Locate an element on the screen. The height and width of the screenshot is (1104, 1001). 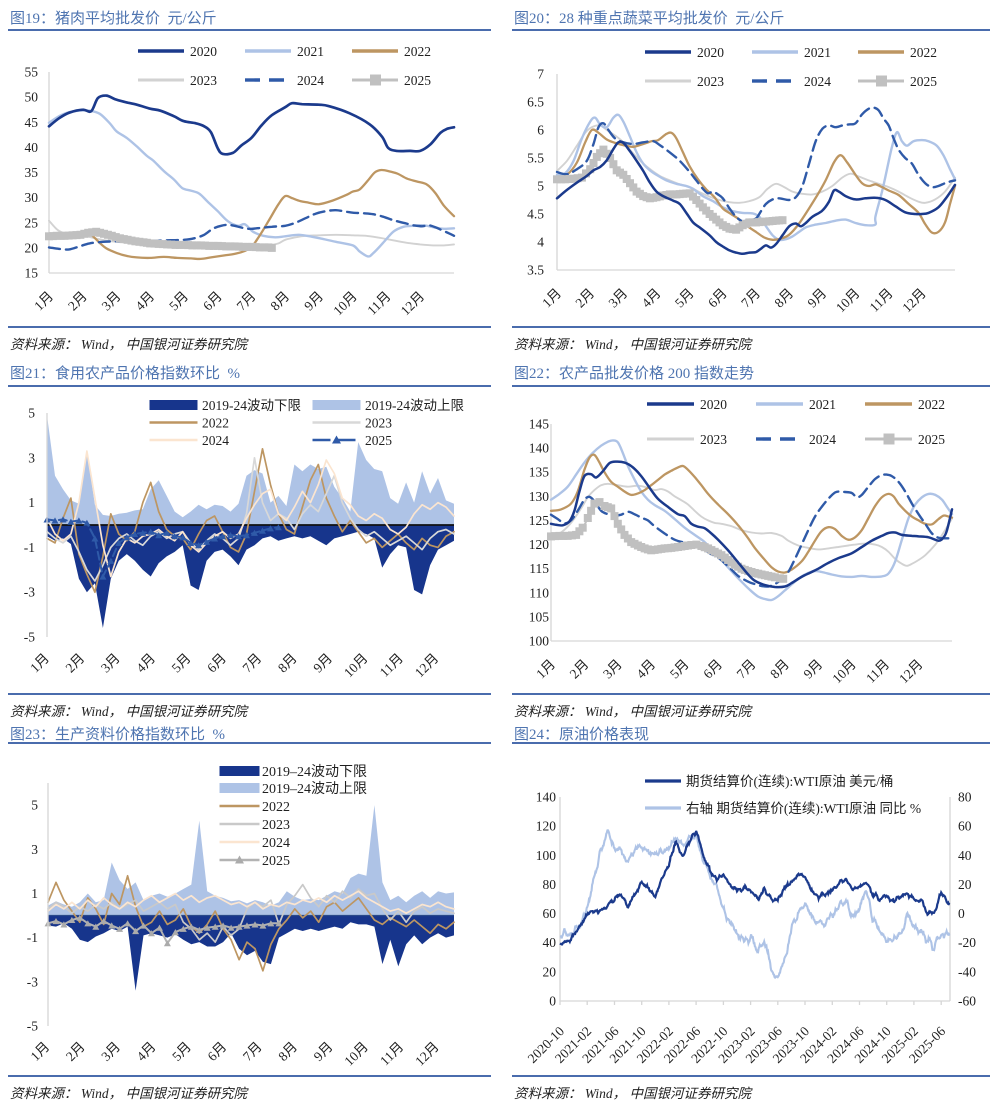
svg-text: -1 is located at coordinates (32, 937).